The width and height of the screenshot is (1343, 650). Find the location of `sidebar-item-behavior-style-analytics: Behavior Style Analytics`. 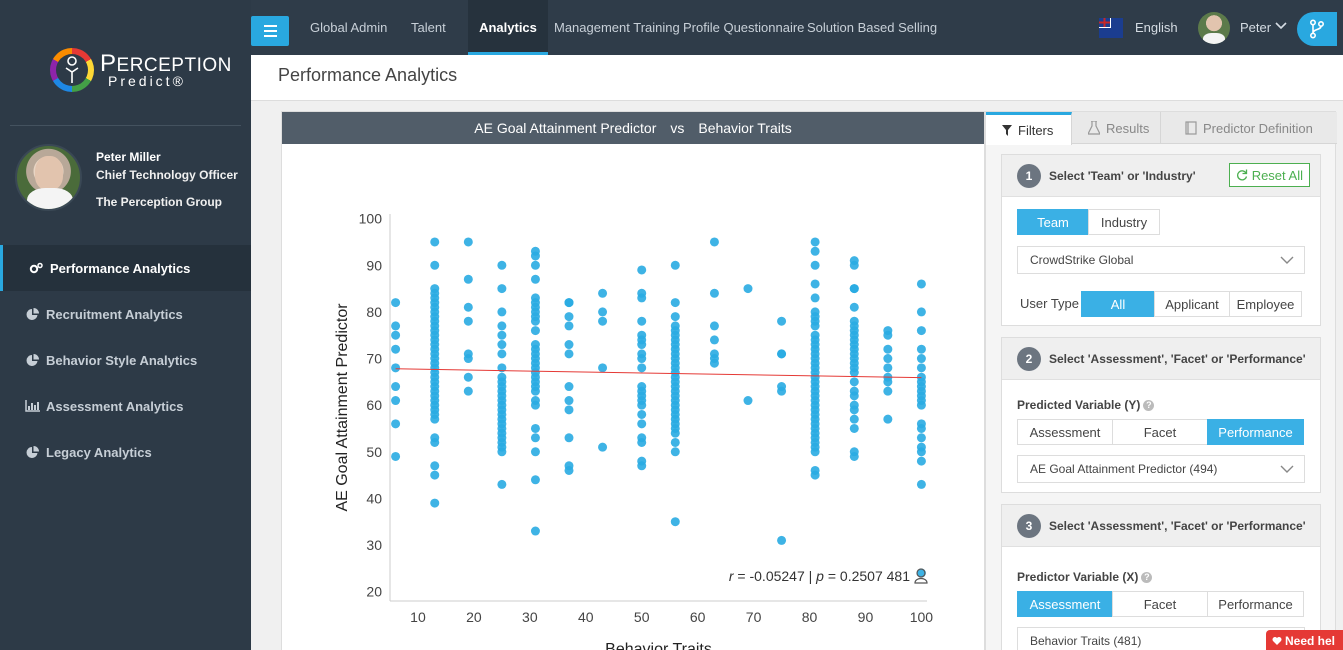

sidebar-item-behavior-style-analytics: Behavior Style Analytics is located at coordinates (125, 360).